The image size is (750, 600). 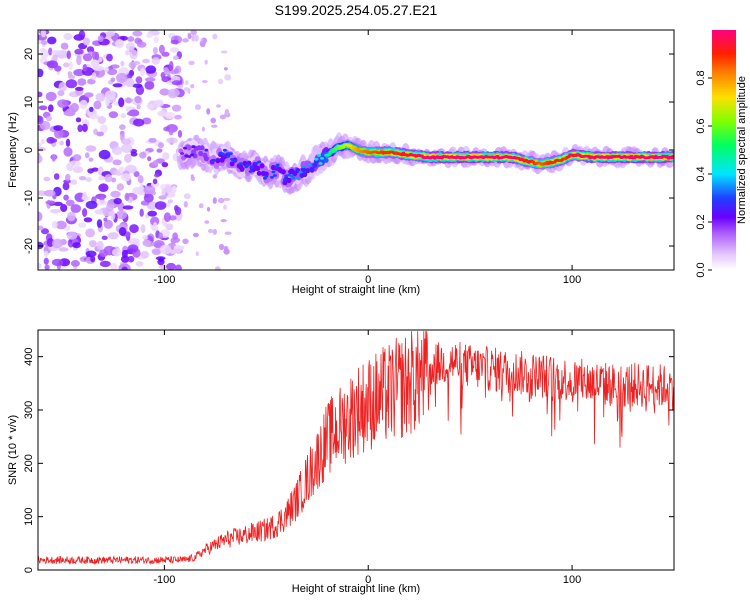 What do you see at coordinates (29, 570) in the screenshot?
I see `snr-y-tick-label: 0` at bounding box center [29, 570].